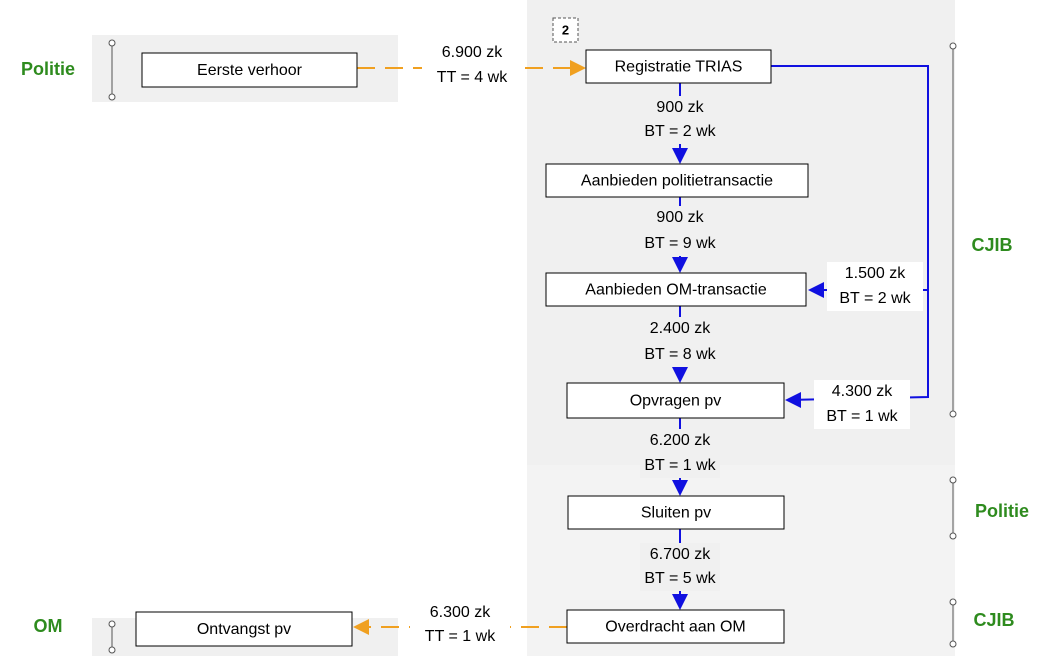 The image size is (1050, 661). I want to click on process-label: Overdracht aan OM, so click(675, 627).